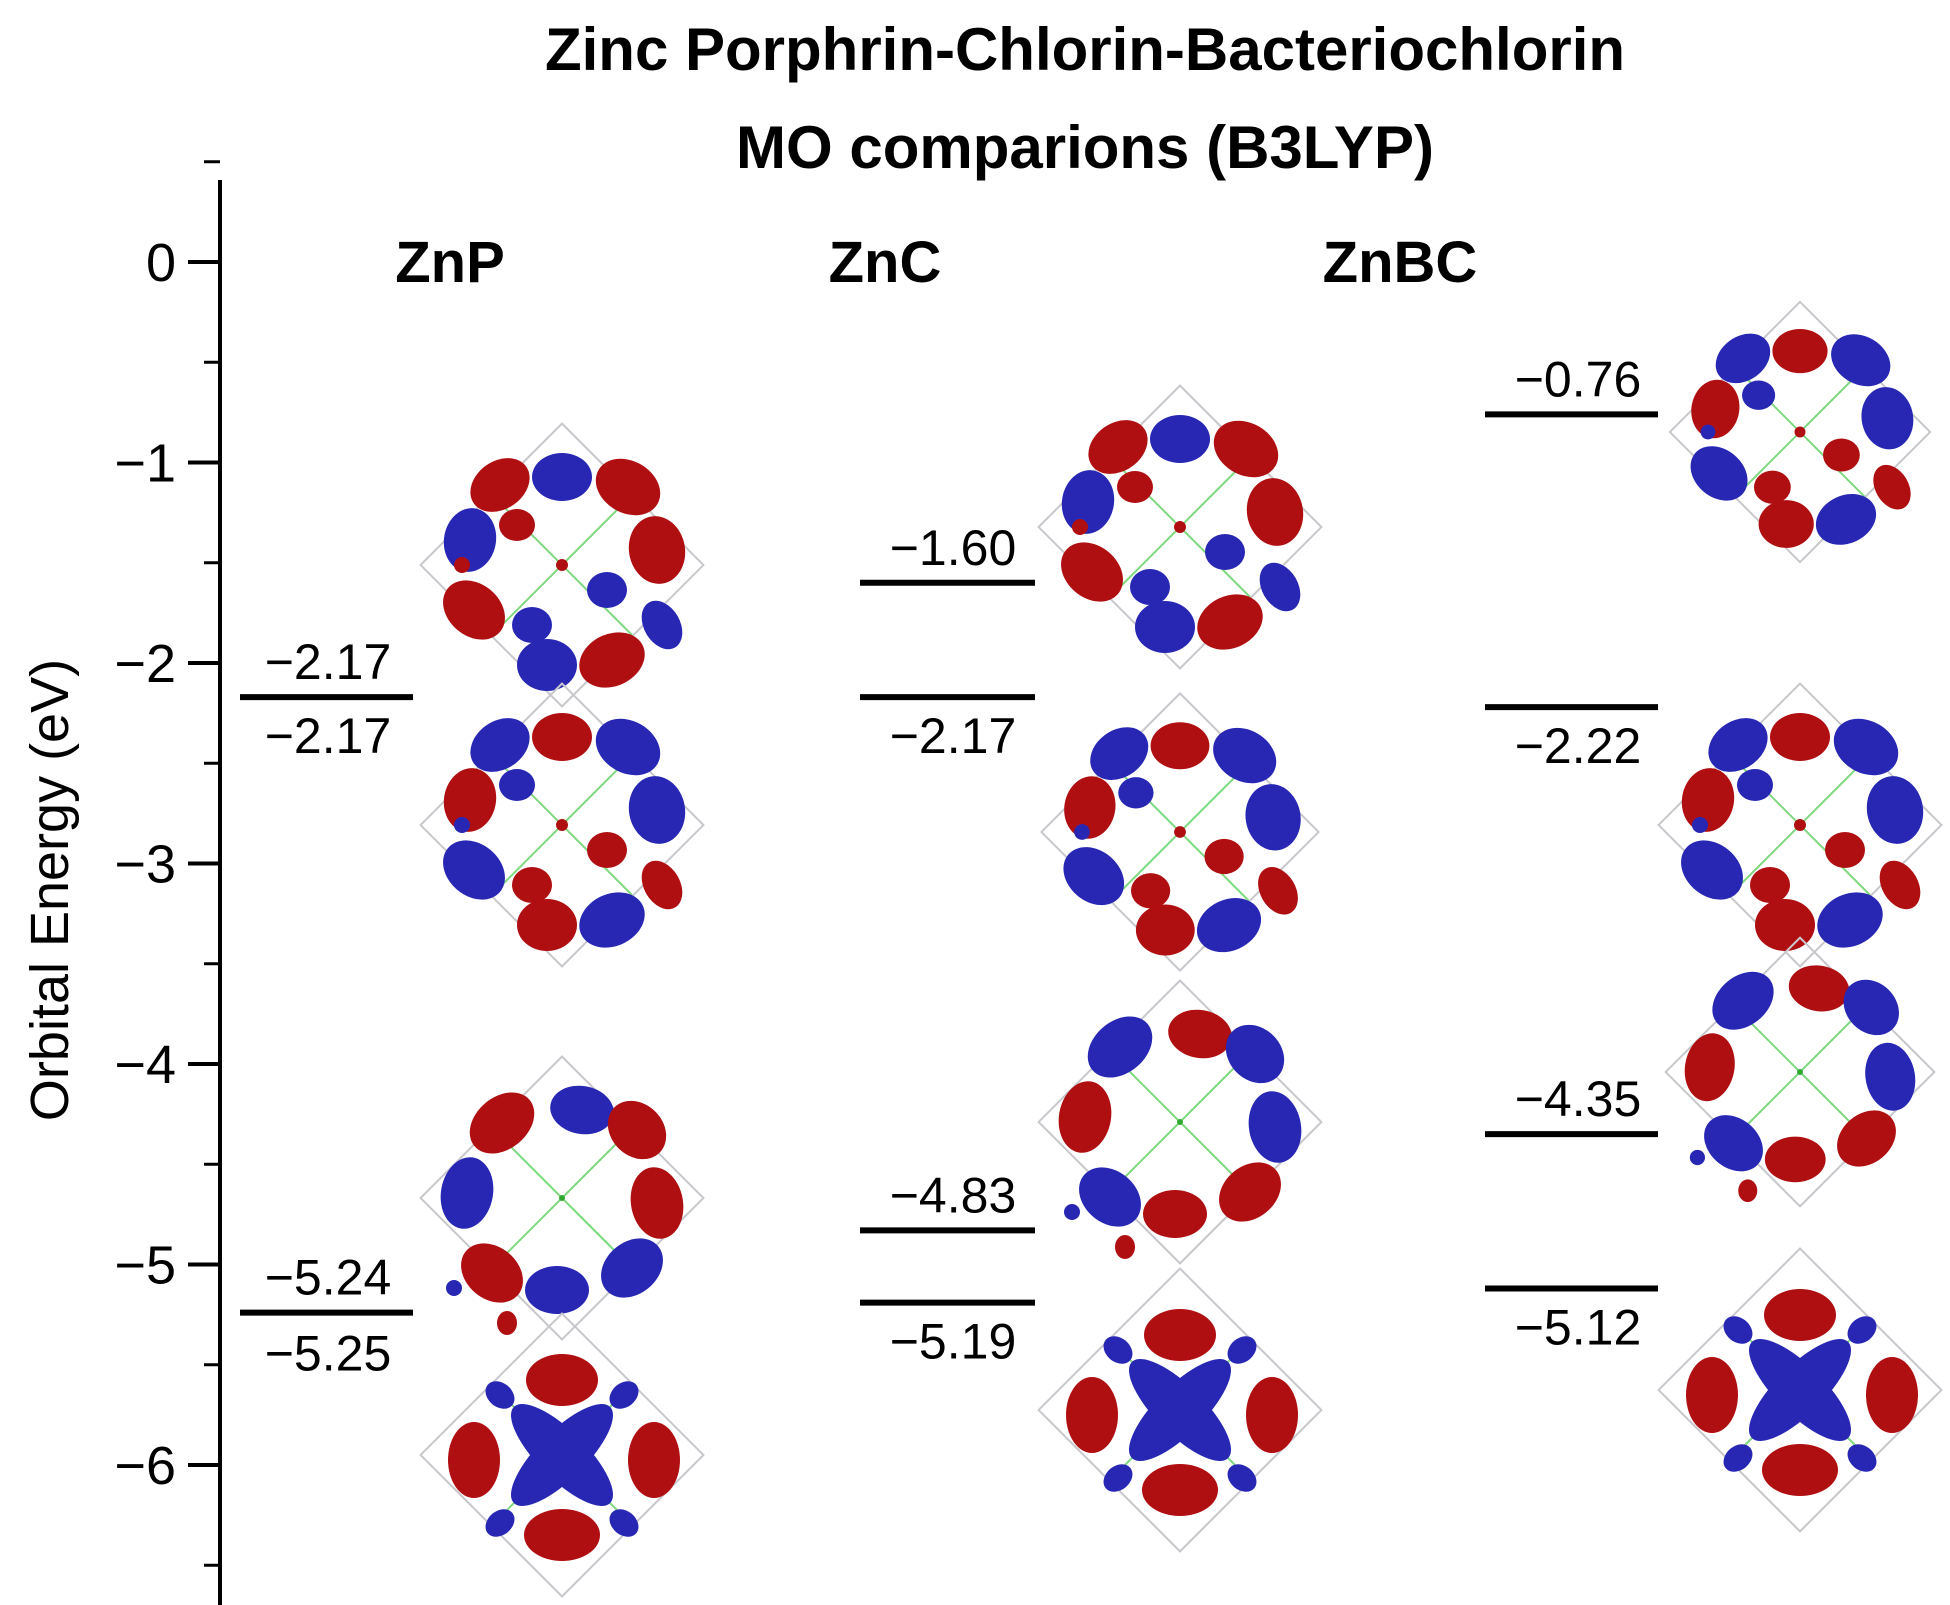 The image size is (1950, 1605). What do you see at coordinates (953, 736) in the screenshot?
I see `energy-value-label: −2.17` at bounding box center [953, 736].